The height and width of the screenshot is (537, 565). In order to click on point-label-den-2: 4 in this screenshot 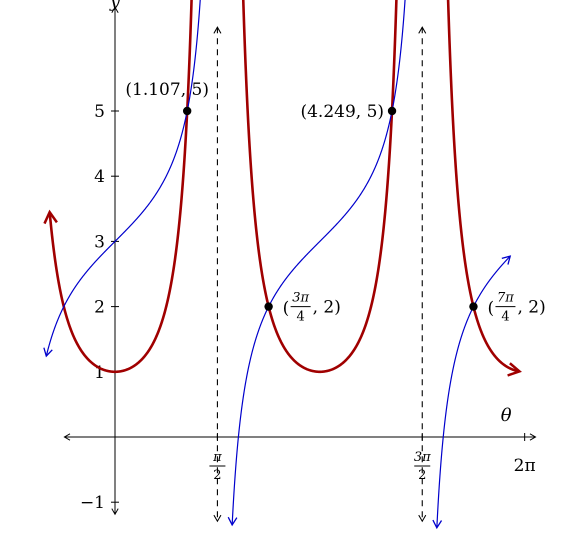, I will do `click(300, 317)`.